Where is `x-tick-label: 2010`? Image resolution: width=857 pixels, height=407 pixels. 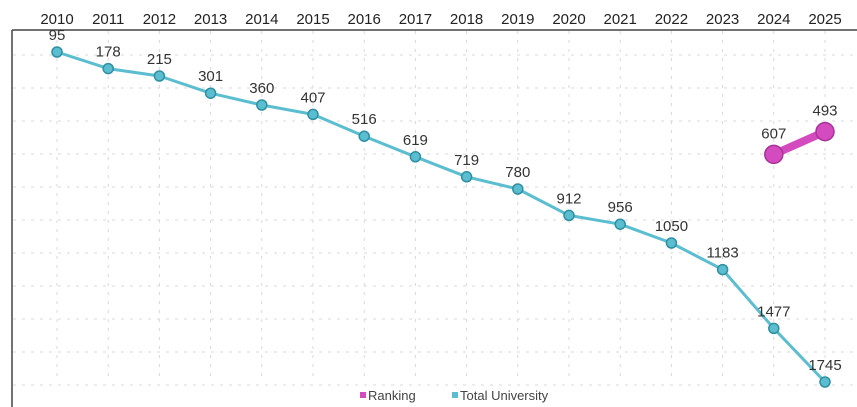
x-tick-label: 2010 is located at coordinates (56, 19).